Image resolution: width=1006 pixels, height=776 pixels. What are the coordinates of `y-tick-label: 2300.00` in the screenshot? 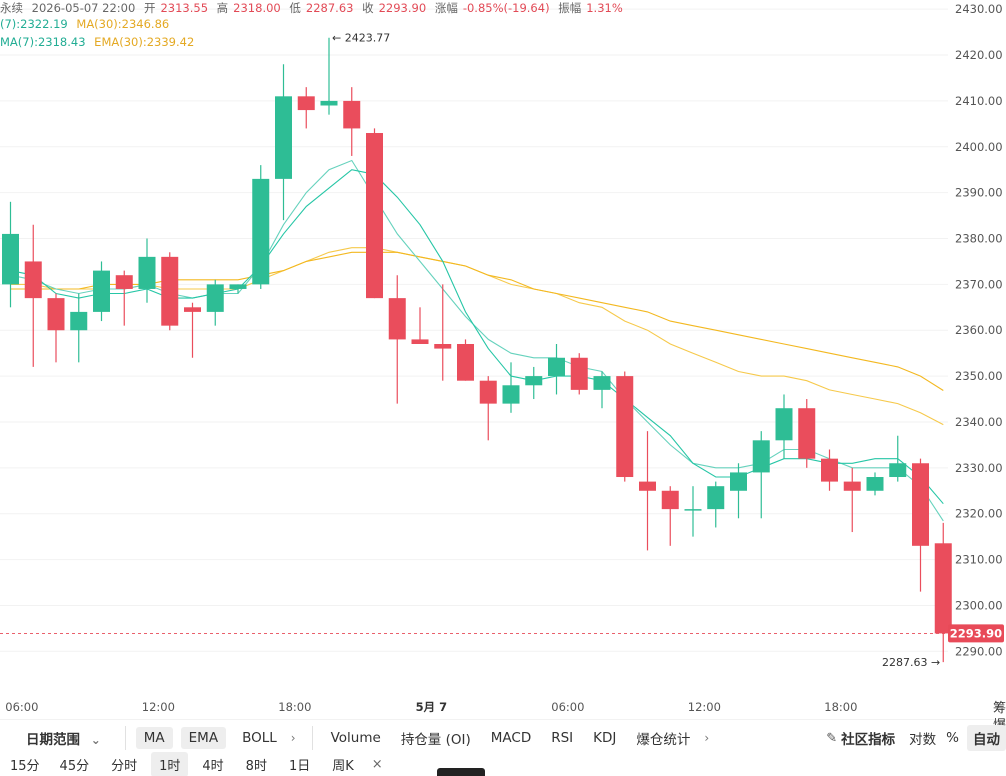 It's located at (979, 605).